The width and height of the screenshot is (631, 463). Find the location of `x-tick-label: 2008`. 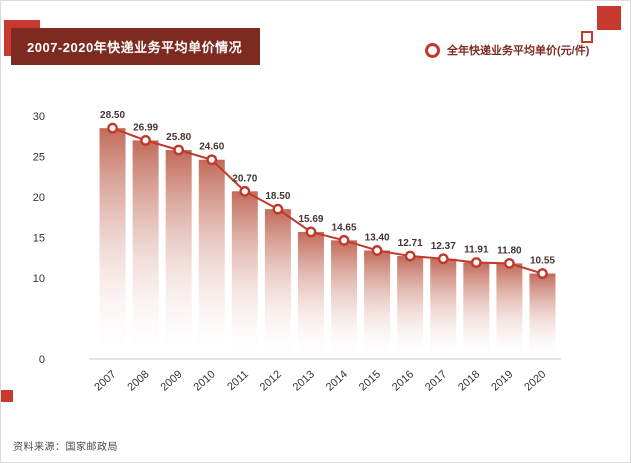

x-tick-label: 2008 is located at coordinates (138, 380).